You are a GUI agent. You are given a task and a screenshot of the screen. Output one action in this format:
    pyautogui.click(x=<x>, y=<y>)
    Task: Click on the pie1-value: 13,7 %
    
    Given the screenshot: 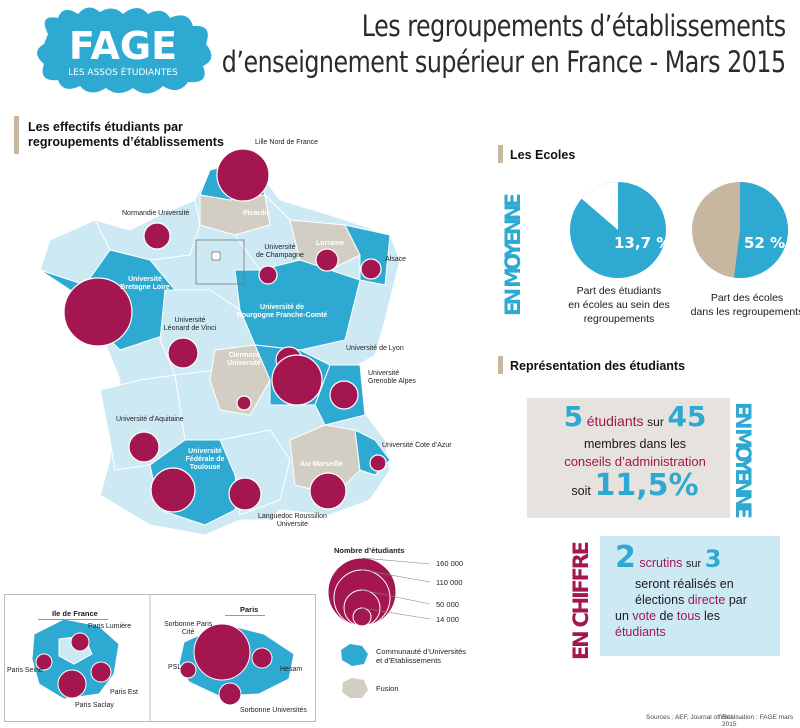 What is the action you would take?
    pyautogui.click(x=641, y=243)
    